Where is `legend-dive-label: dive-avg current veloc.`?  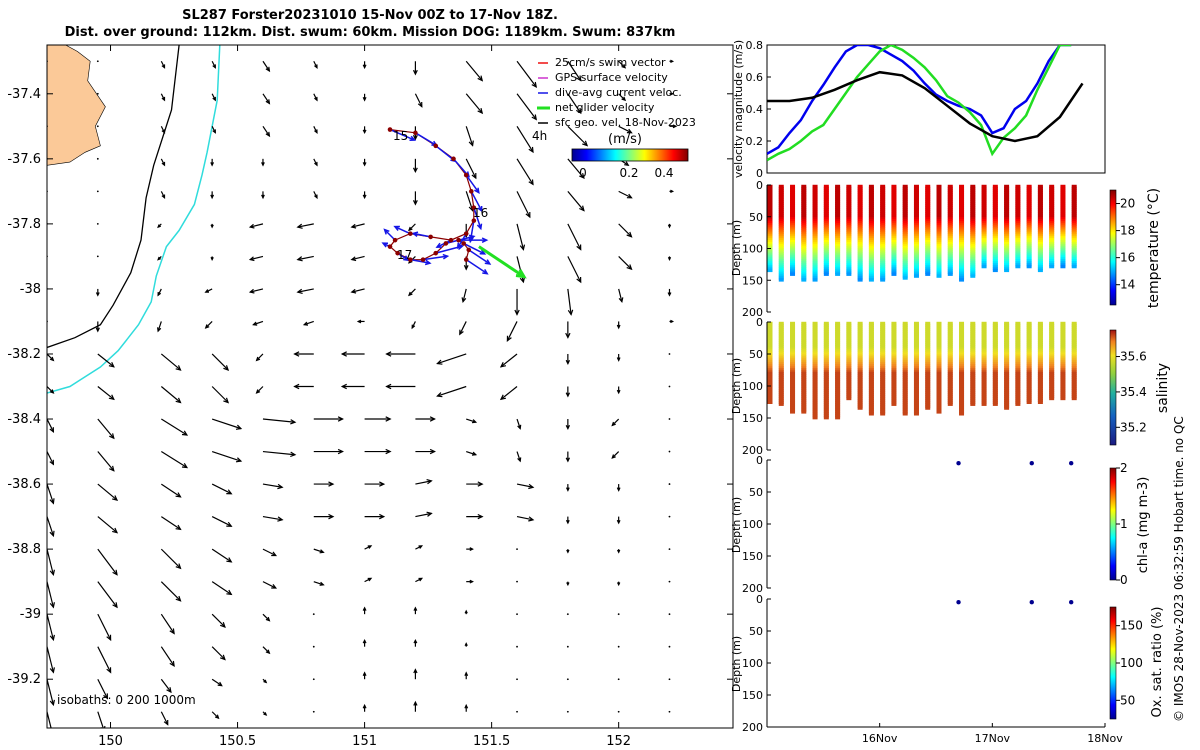 legend-dive-label: dive-avg current veloc. is located at coordinates (618, 92).